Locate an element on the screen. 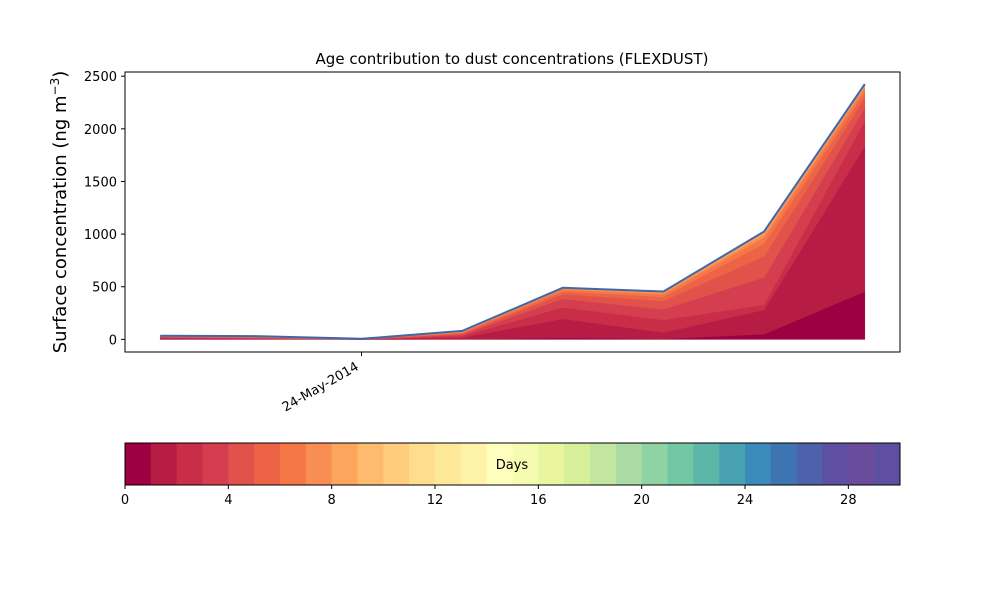 Image resolution: width=1000 pixels, height=604 pixels. y-axis-label: Surface concentration (ng m−3) is located at coordinates (59, 212).